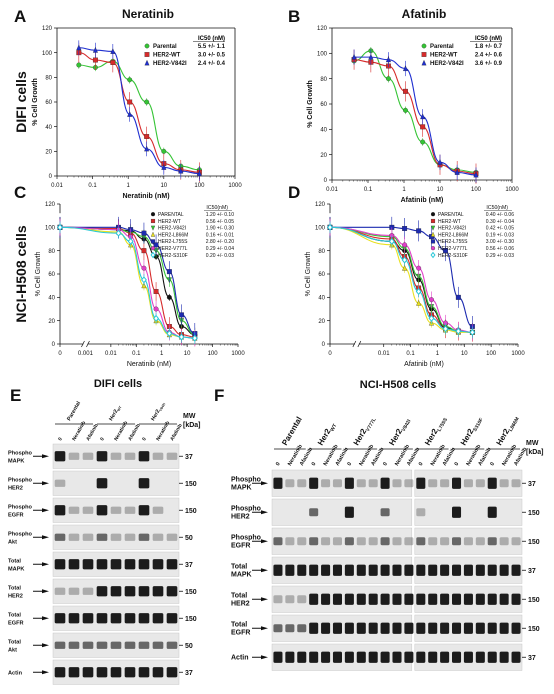 This screenshot has height=694, width=554. I want to click on panel-letter: A, so click(20, 16).